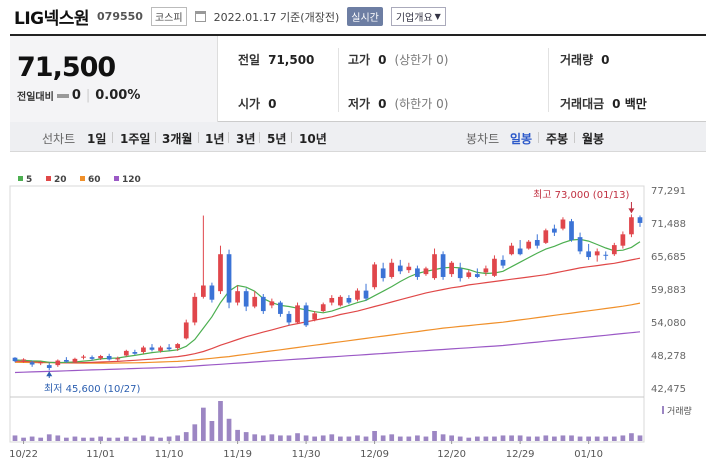  Describe the element at coordinates (200, 16) in the screenshot. I see `calendar-icon` at that location.